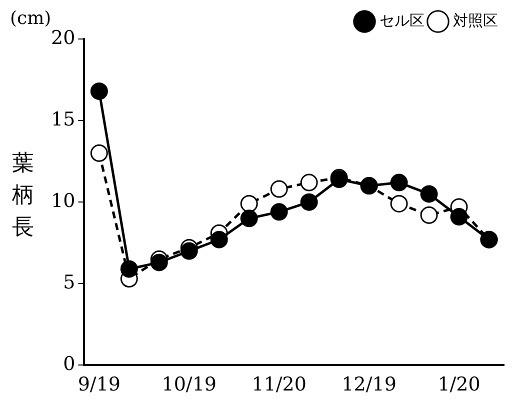 The width and height of the screenshot is (522, 408). What do you see at coordinates (23, 196) in the screenshot?
I see `y-axis-title: 葉柄長` at bounding box center [23, 196].